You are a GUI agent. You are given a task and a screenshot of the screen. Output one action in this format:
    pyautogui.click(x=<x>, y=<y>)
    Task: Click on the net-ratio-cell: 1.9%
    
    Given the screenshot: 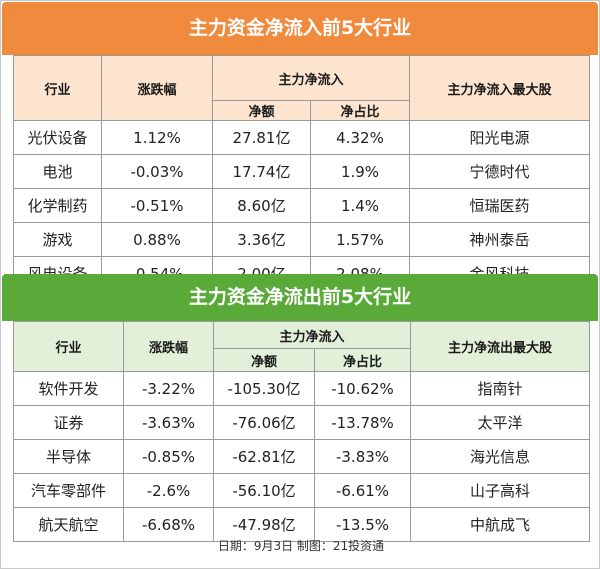 What is the action you would take?
    pyautogui.click(x=360, y=171)
    